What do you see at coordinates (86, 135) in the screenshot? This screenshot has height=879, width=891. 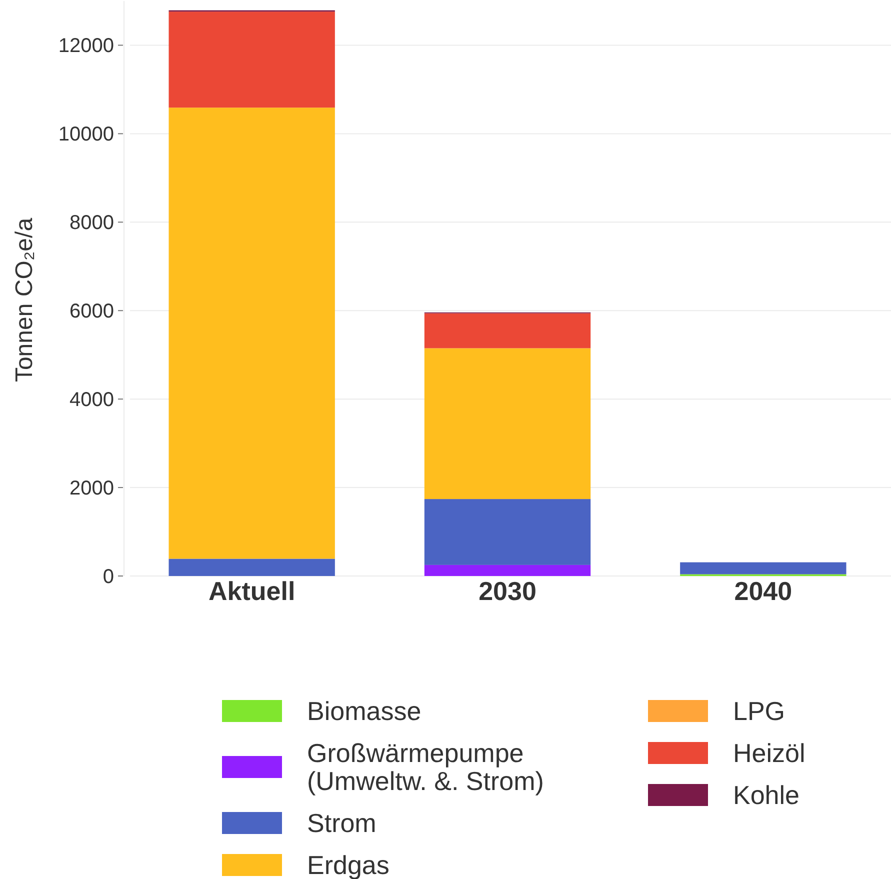 I see `y-tick-label: 10000` at bounding box center [86, 135].